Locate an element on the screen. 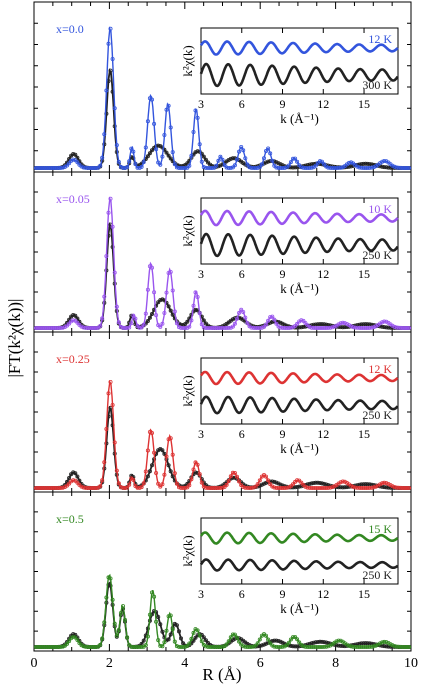 This screenshot has height=686, width=436. inset-tick-label: 15 is located at coordinates (364, 104).